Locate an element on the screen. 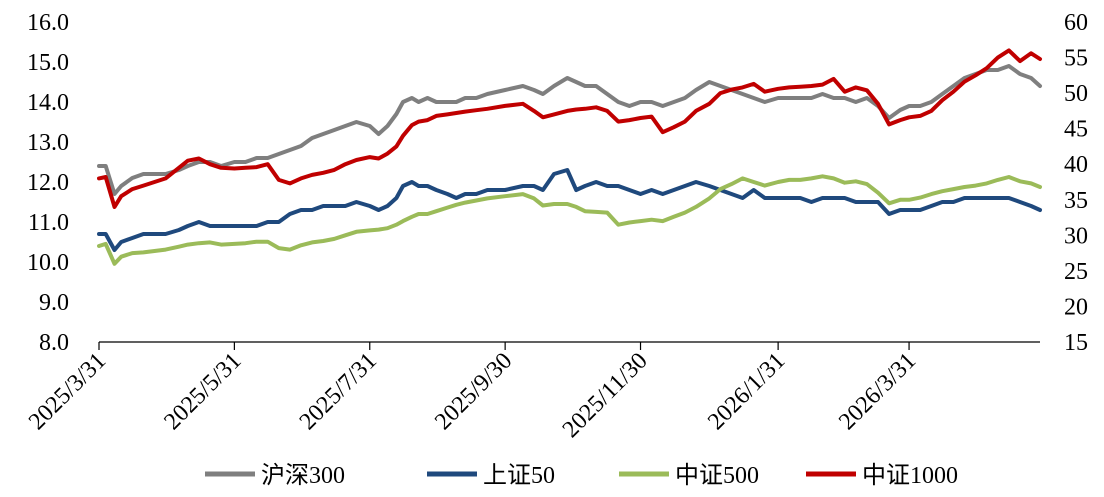 The image size is (1104, 497). x-tick-label: 2025/5/31 is located at coordinates (202, 391).